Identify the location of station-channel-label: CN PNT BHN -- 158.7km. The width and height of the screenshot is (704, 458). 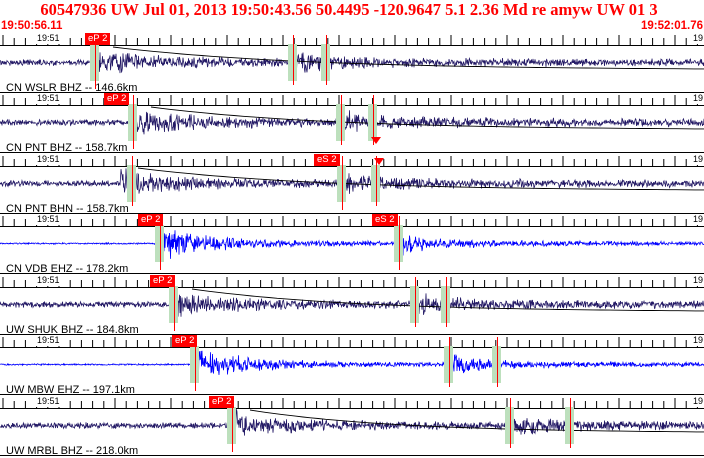
(67, 209).